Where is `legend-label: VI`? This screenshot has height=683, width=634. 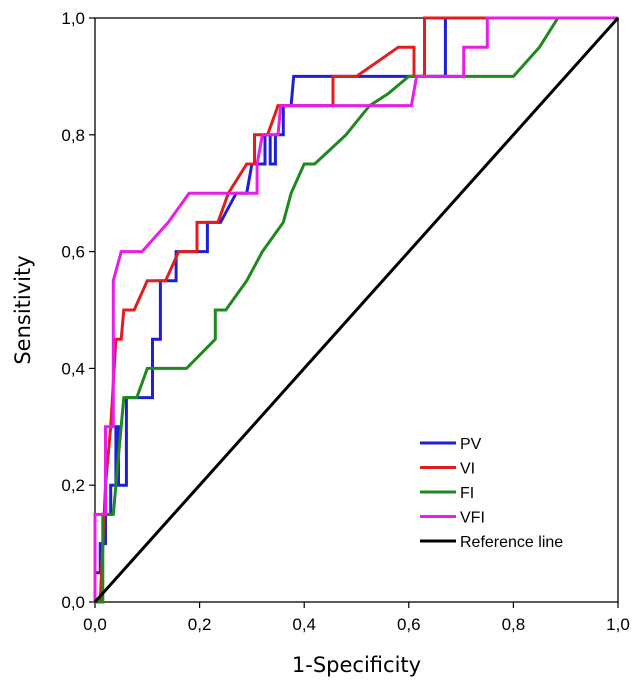
legend-label: VI is located at coordinates (467, 469).